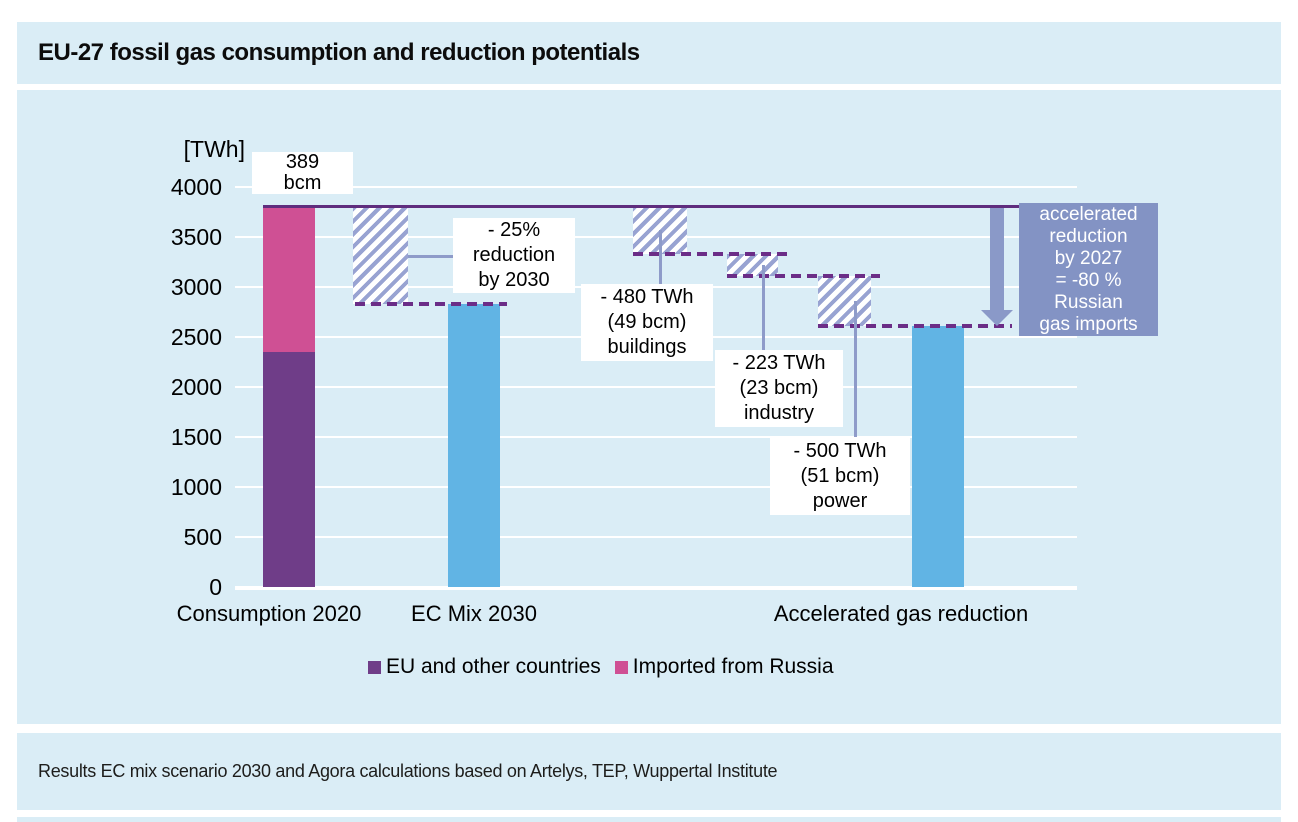  What do you see at coordinates (1088, 280) in the screenshot?
I see `annotation-line-accelerated-reduction: = -80 %` at bounding box center [1088, 280].